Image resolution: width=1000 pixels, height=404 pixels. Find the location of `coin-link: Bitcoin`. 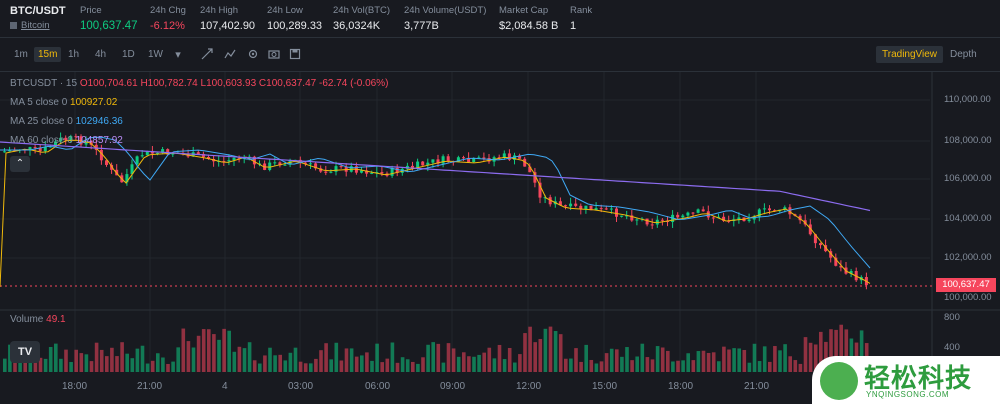

coin-link: Bitcoin is located at coordinates (35, 25).